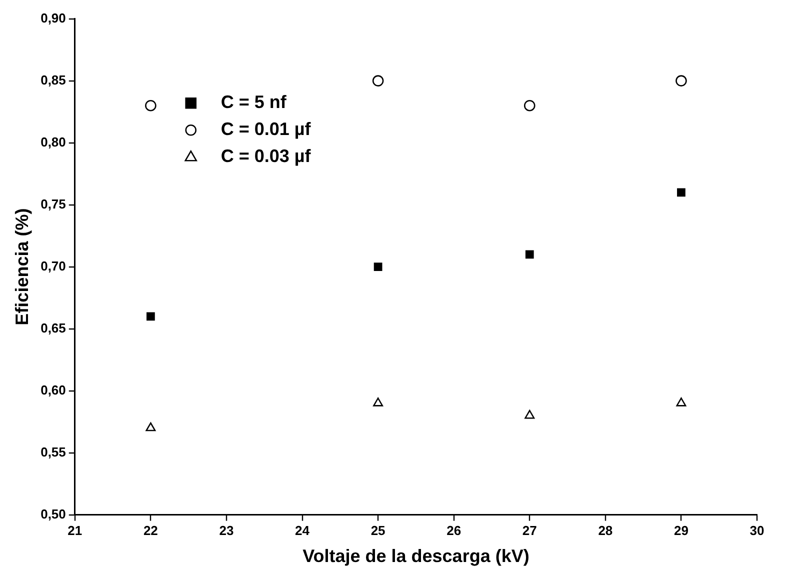 The image size is (785, 580). What do you see at coordinates (226, 530) in the screenshot?
I see `x-tick-label: 23` at bounding box center [226, 530].